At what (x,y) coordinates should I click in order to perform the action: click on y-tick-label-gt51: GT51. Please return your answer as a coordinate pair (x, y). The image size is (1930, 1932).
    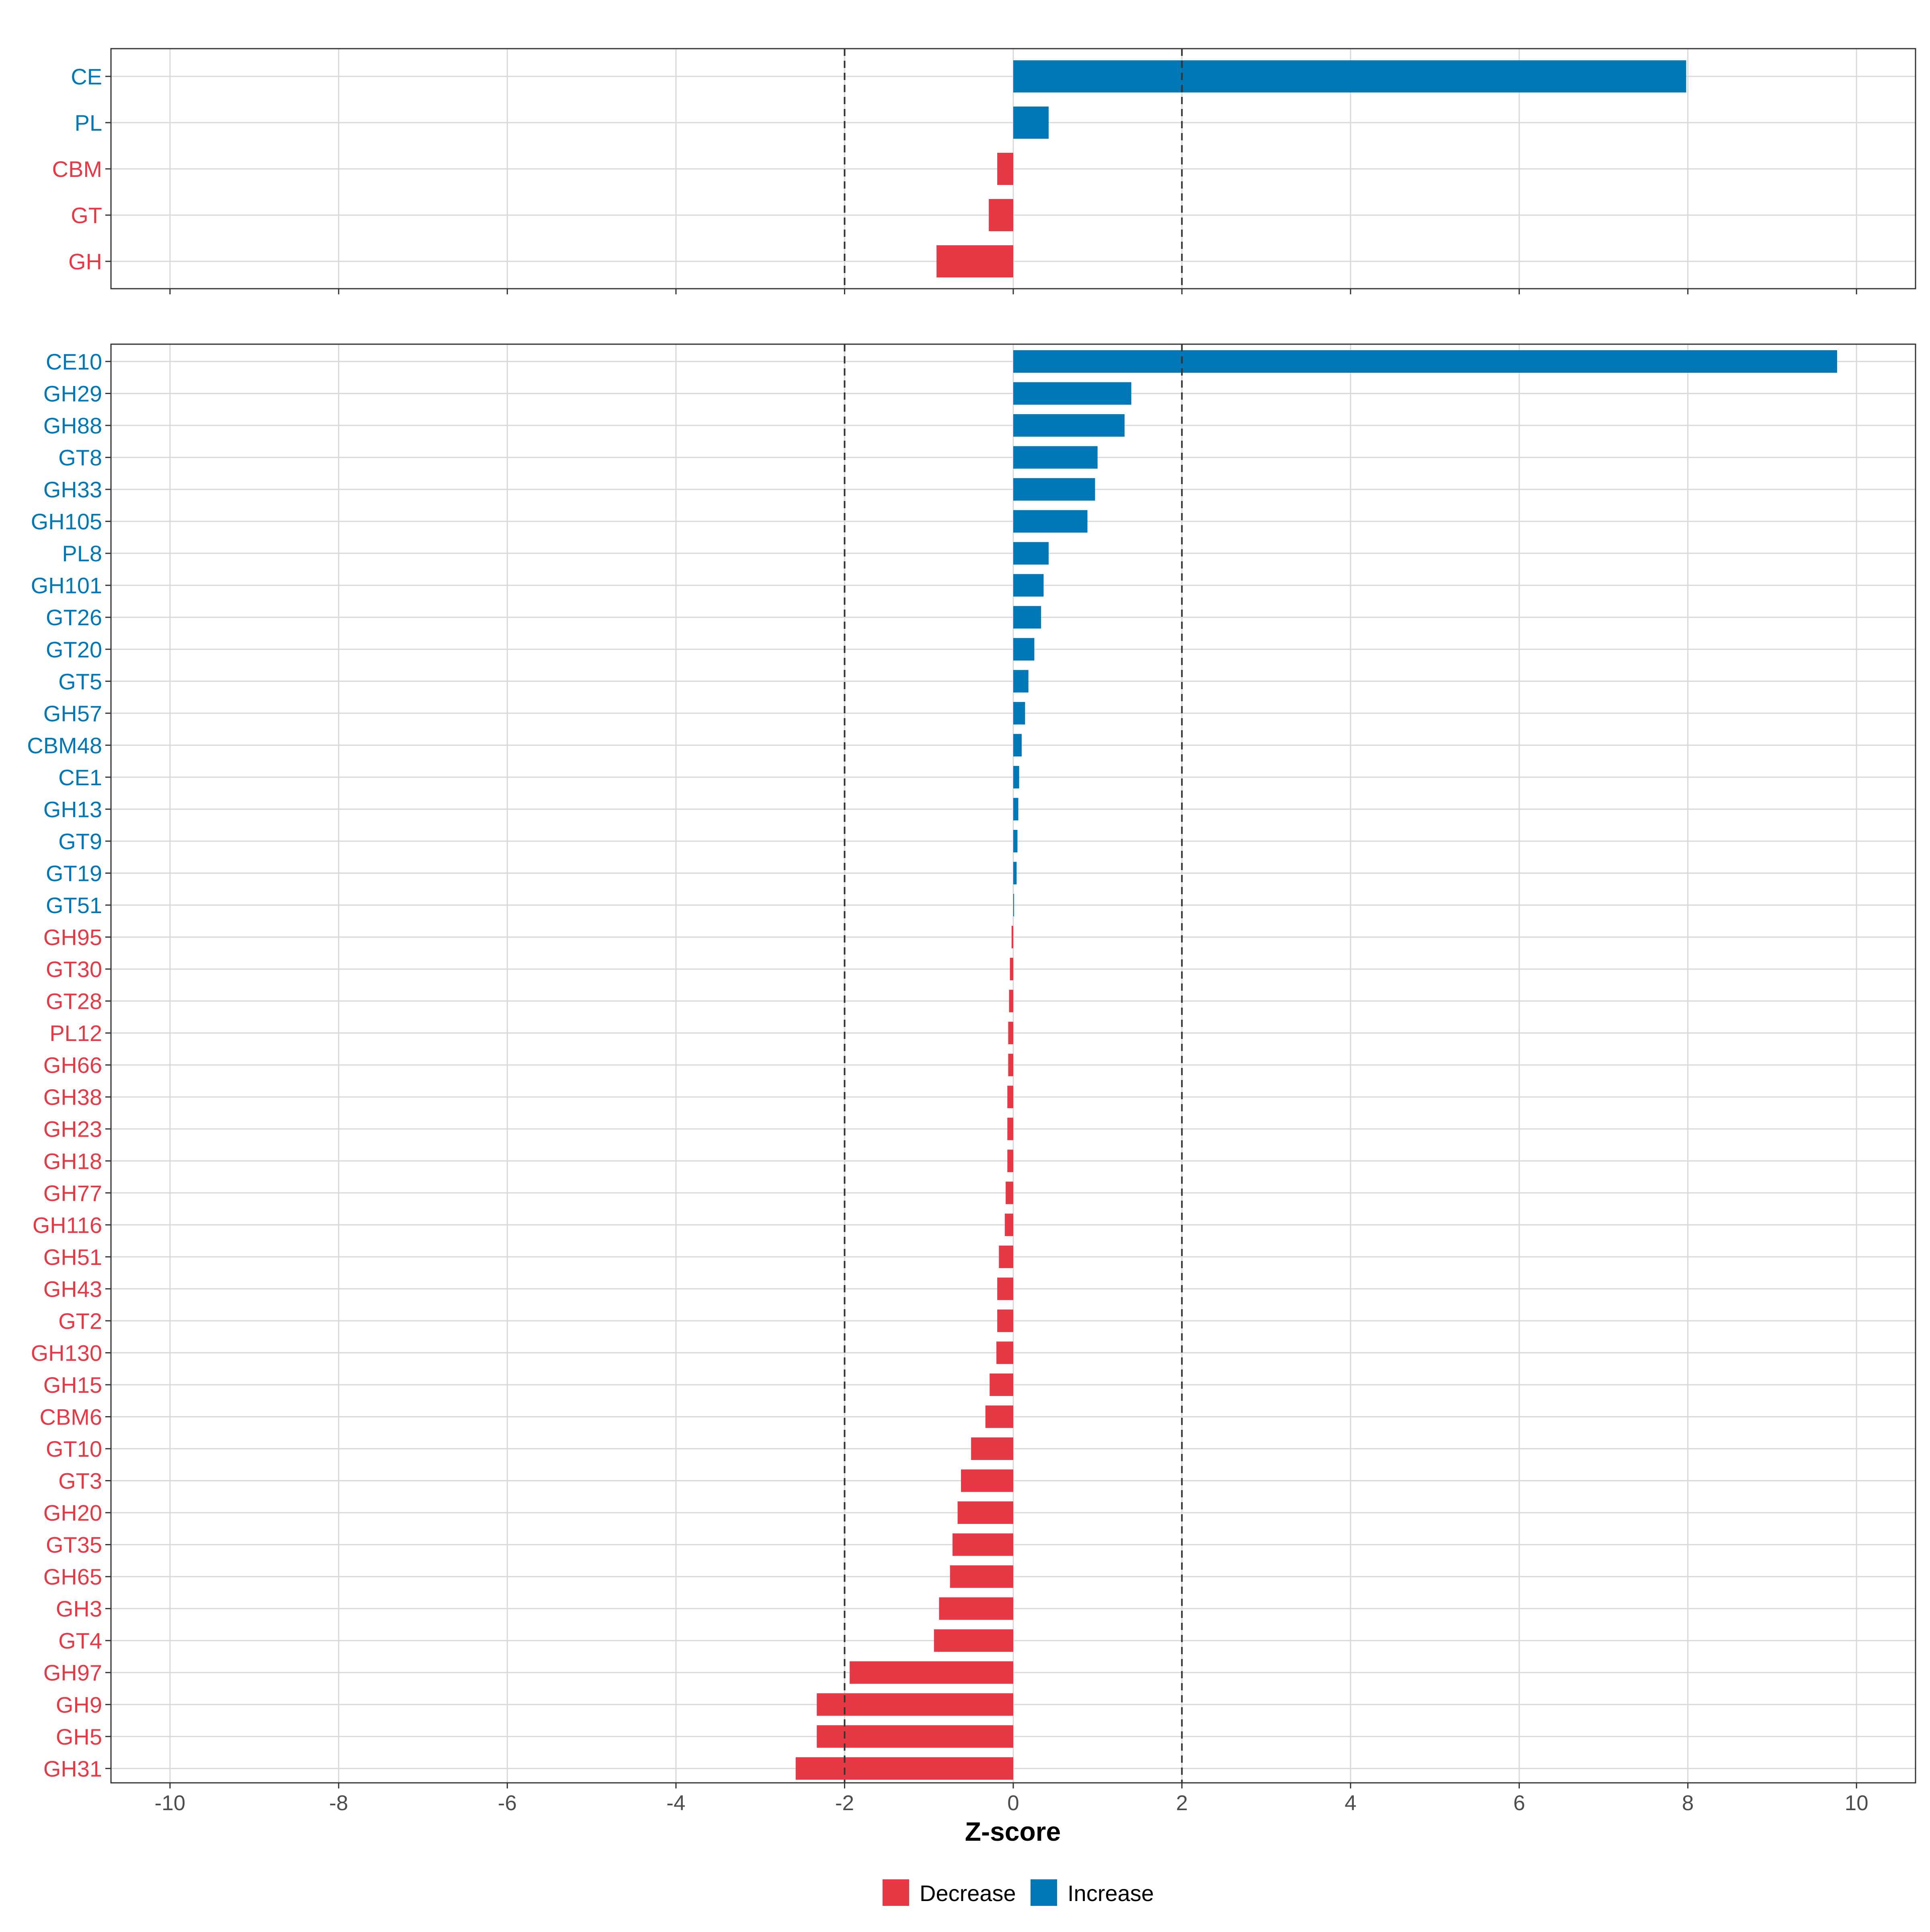
    Looking at the image, I should click on (74, 905).